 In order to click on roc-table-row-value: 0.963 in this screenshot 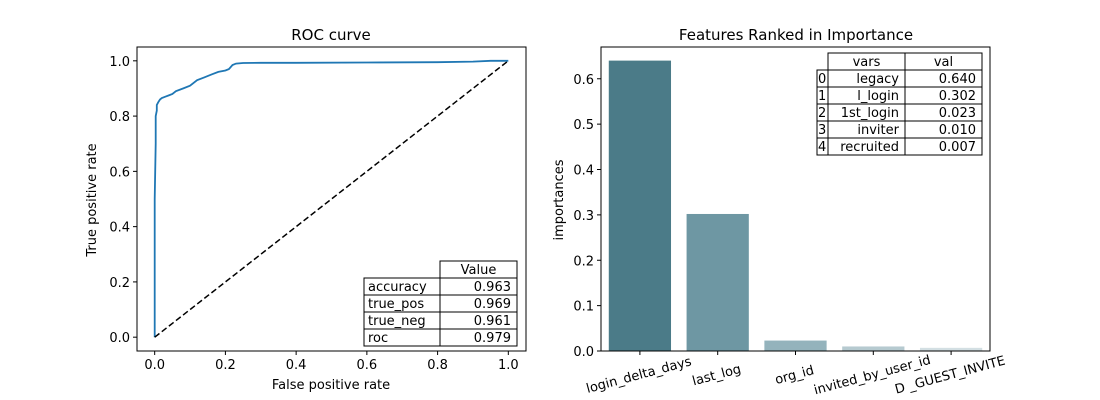, I will do `click(492, 287)`.